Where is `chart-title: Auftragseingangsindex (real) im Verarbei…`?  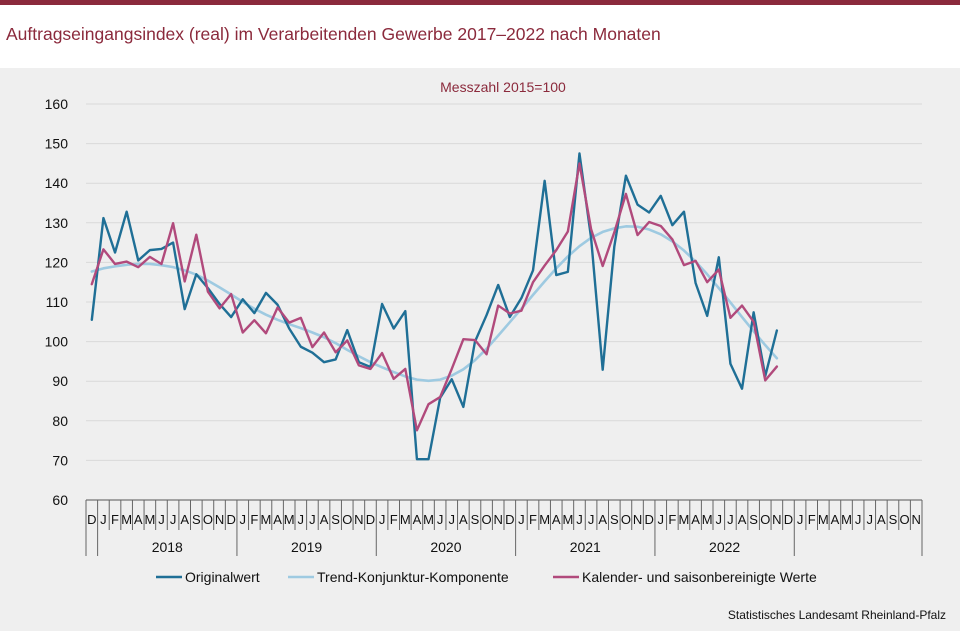 chart-title: Auftragseingangsindex (real) im Verarbei… is located at coordinates (333, 34).